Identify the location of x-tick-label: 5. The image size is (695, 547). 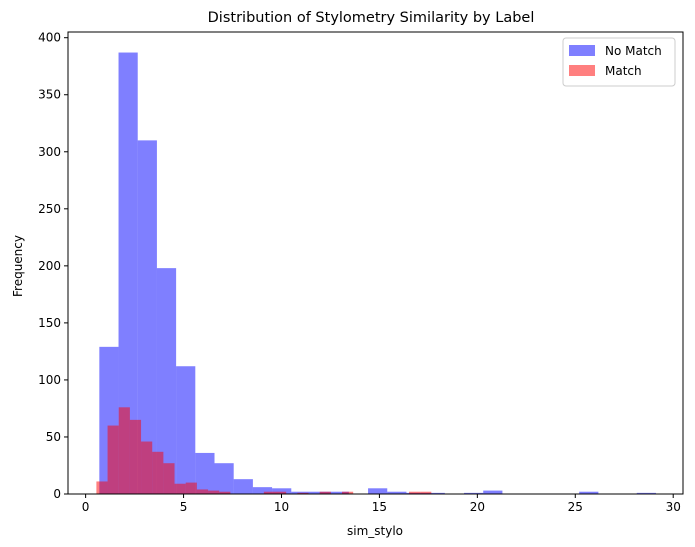
(184, 507).